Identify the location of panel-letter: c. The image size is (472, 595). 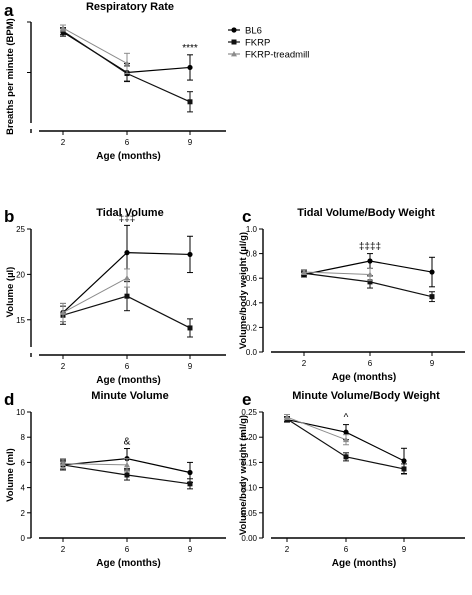
(246, 216).